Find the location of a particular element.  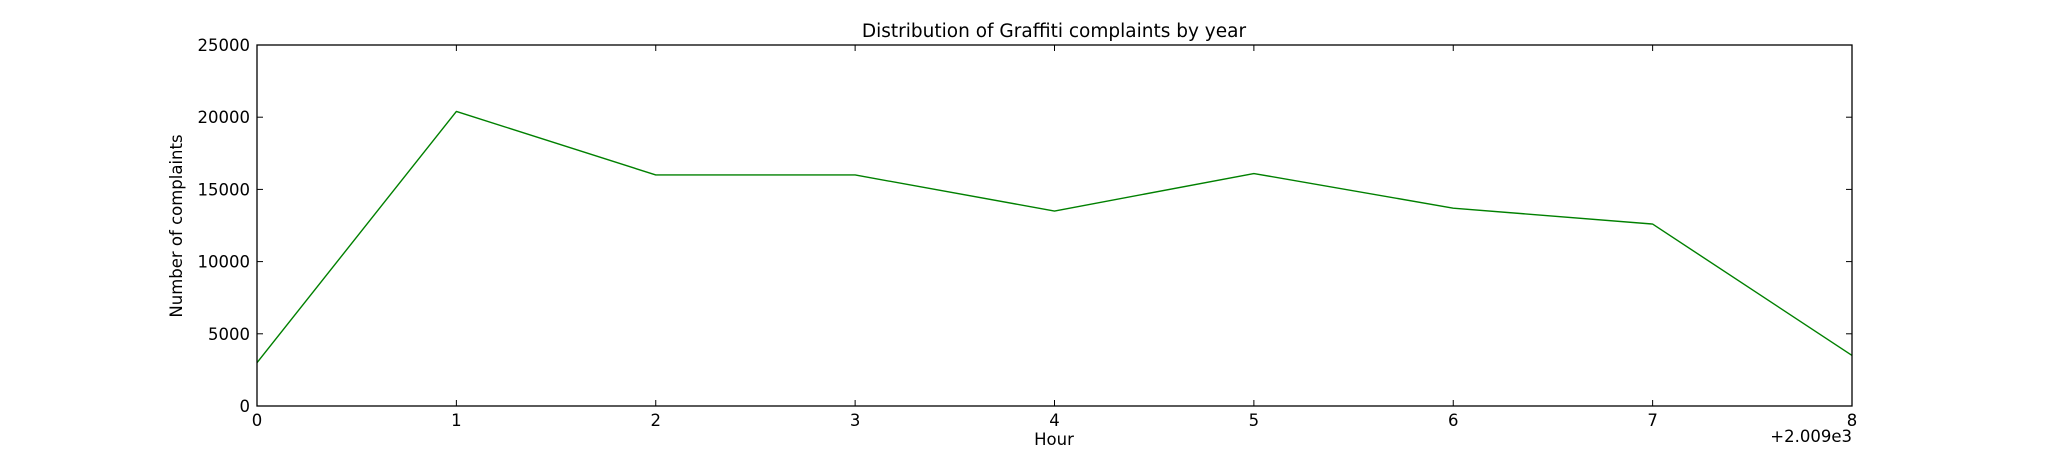

x-tick-label: 3 is located at coordinates (855, 420).